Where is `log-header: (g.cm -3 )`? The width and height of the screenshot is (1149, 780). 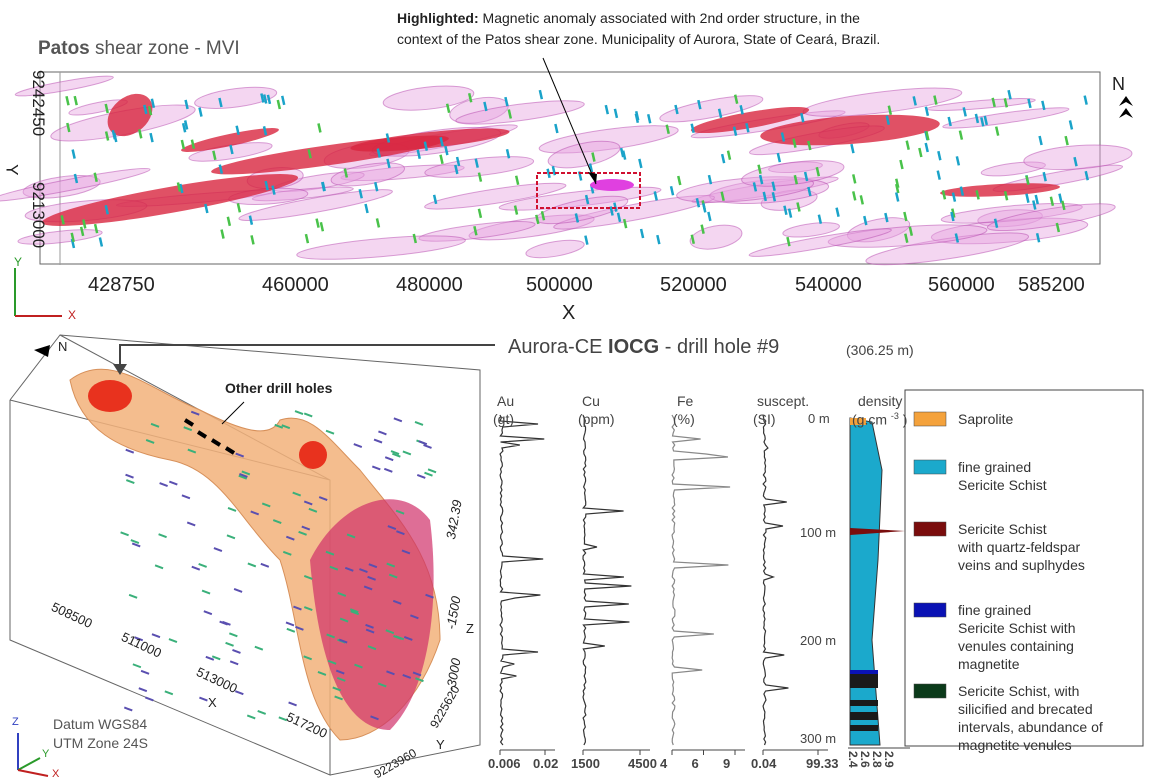 log-header: (g.cm -3 ) is located at coordinates (879, 419).